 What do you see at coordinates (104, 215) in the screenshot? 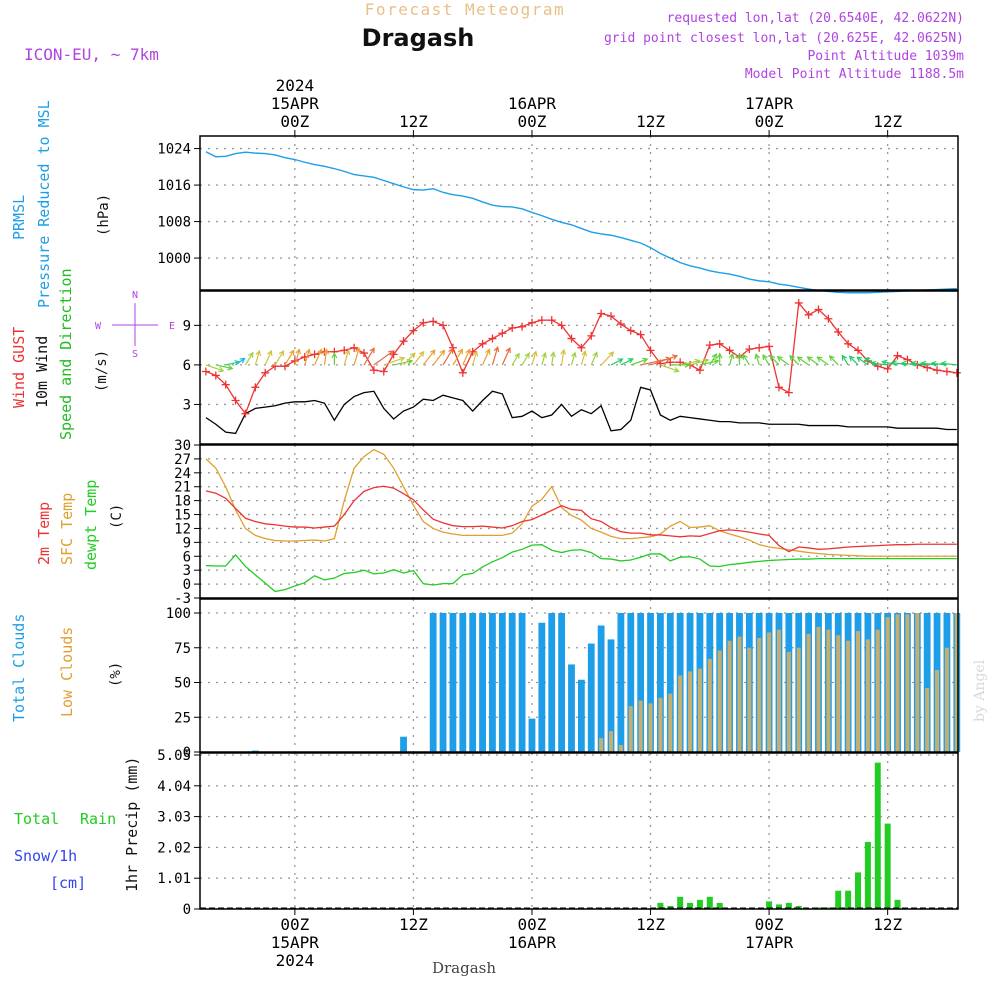
I see `label-hpa: (hPa)` at bounding box center [104, 215].